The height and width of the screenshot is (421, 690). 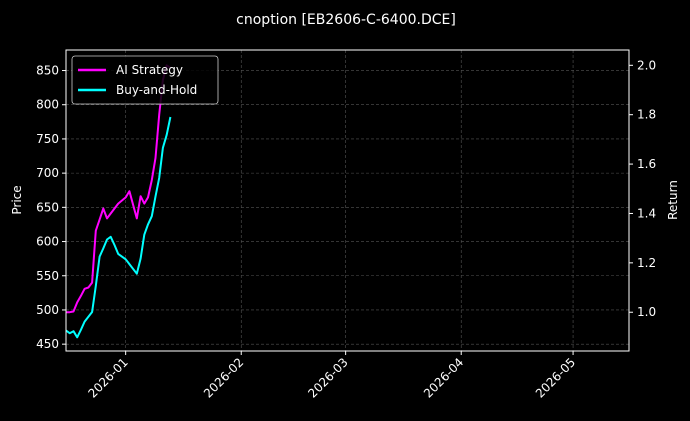 What do you see at coordinates (642, 188) in the screenshot?
I see `right-axis: 1.0 1.2 1.4 1.6 1.8 2.0` at bounding box center [642, 188].